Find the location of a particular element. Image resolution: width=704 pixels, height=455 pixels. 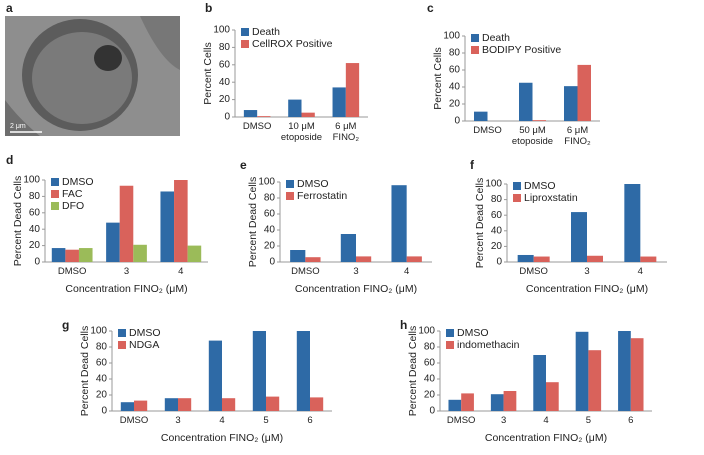

y-axis-label: Percent Cells is located at coordinates (208, 73).